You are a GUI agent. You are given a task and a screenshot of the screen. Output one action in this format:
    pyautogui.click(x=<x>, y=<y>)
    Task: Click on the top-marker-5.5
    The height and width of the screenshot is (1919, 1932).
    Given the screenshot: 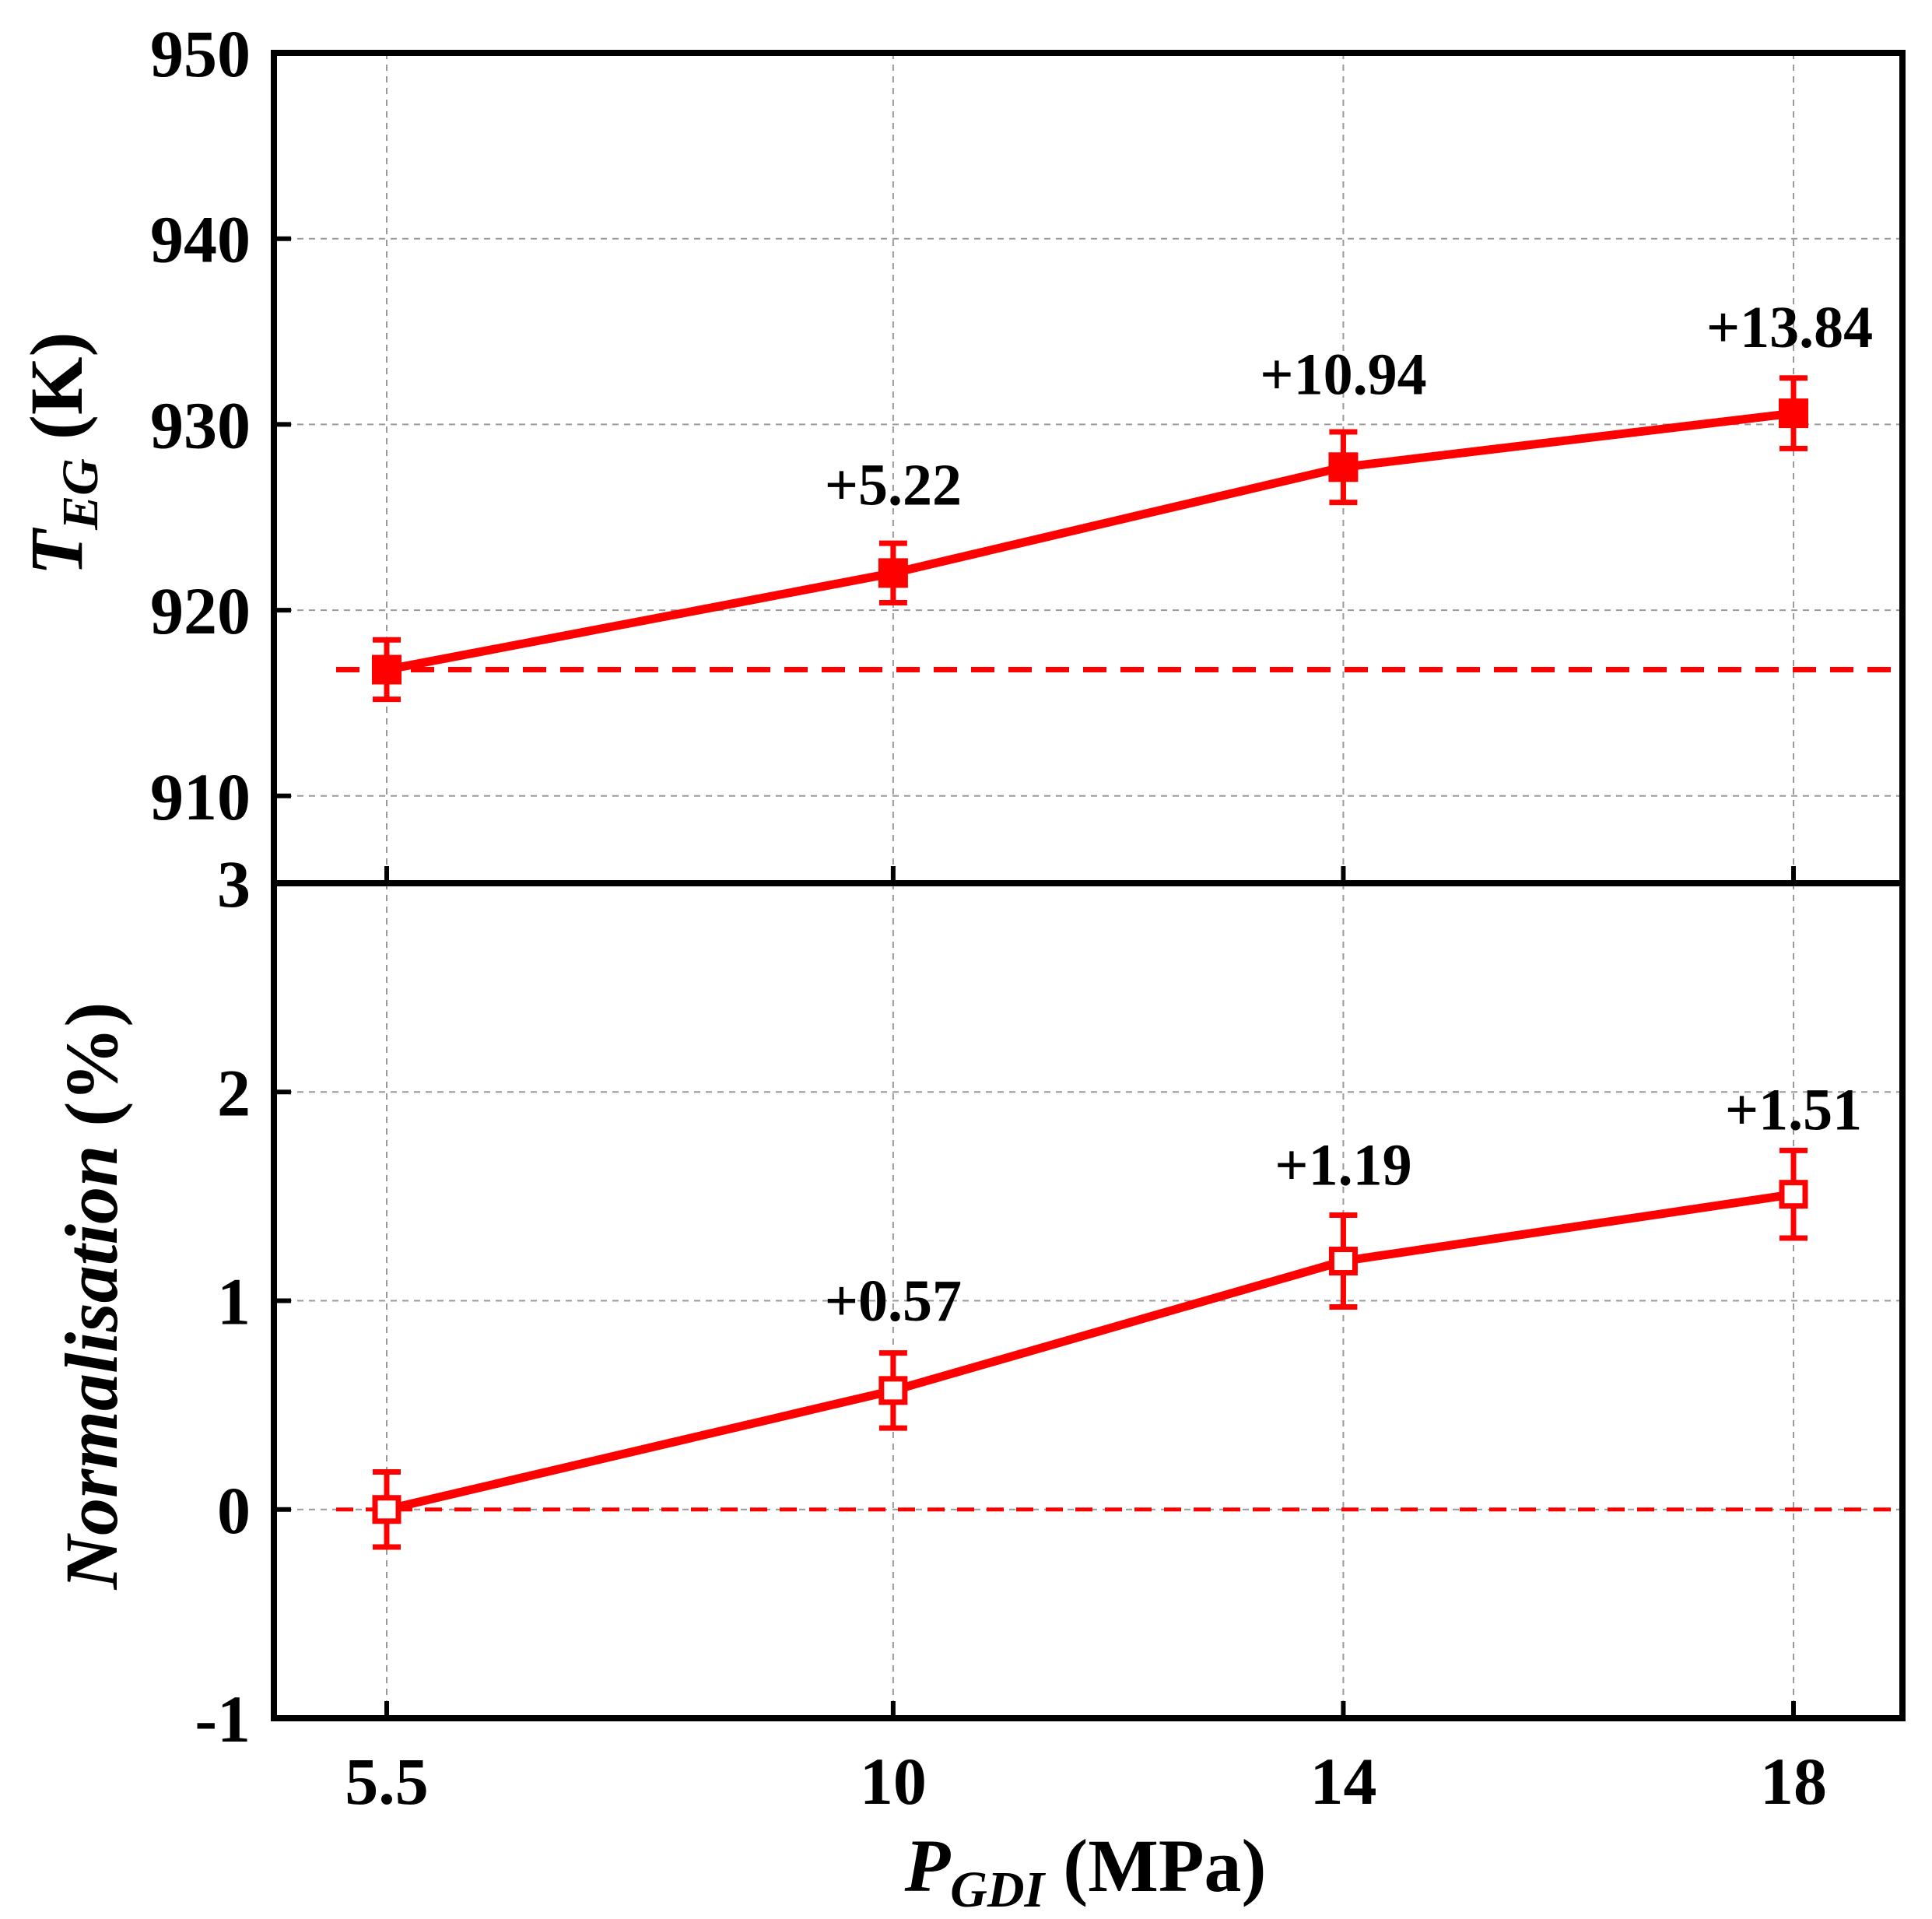 What is the action you would take?
    pyautogui.click(x=386, y=670)
    